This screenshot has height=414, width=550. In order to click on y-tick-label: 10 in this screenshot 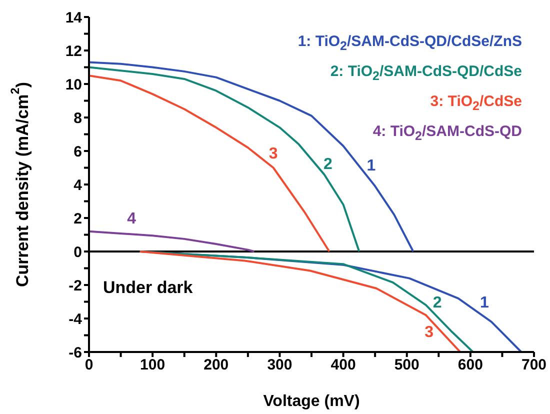, I will do `click(73, 85)`.